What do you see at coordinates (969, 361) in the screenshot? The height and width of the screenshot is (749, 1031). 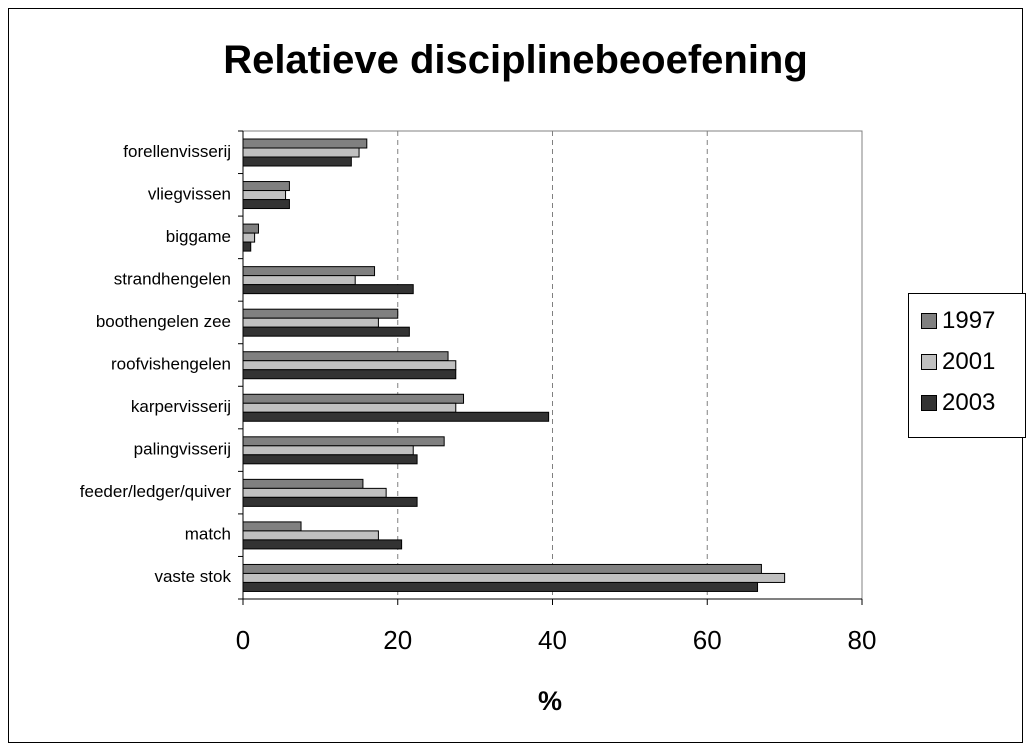 I see `legend-label-2001: 2001` at bounding box center [969, 361].